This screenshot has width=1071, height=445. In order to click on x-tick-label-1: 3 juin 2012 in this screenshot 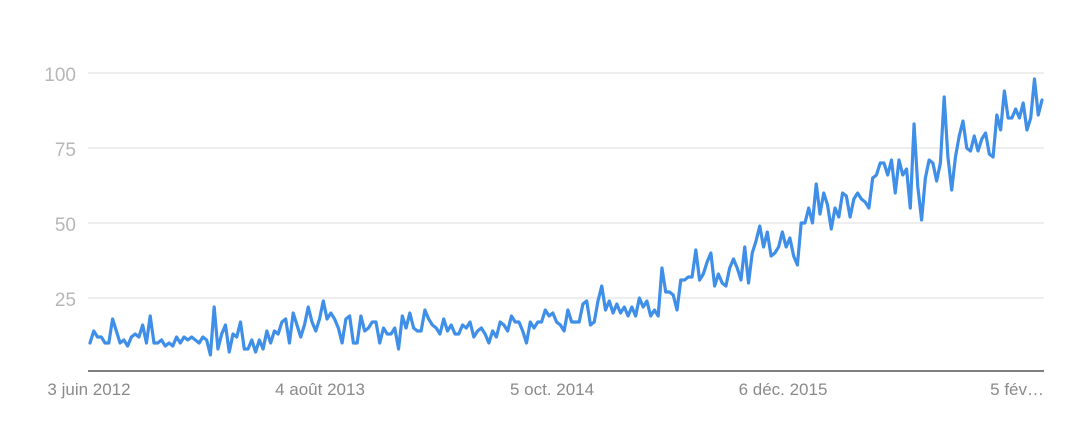, I will do `click(88, 389)`.